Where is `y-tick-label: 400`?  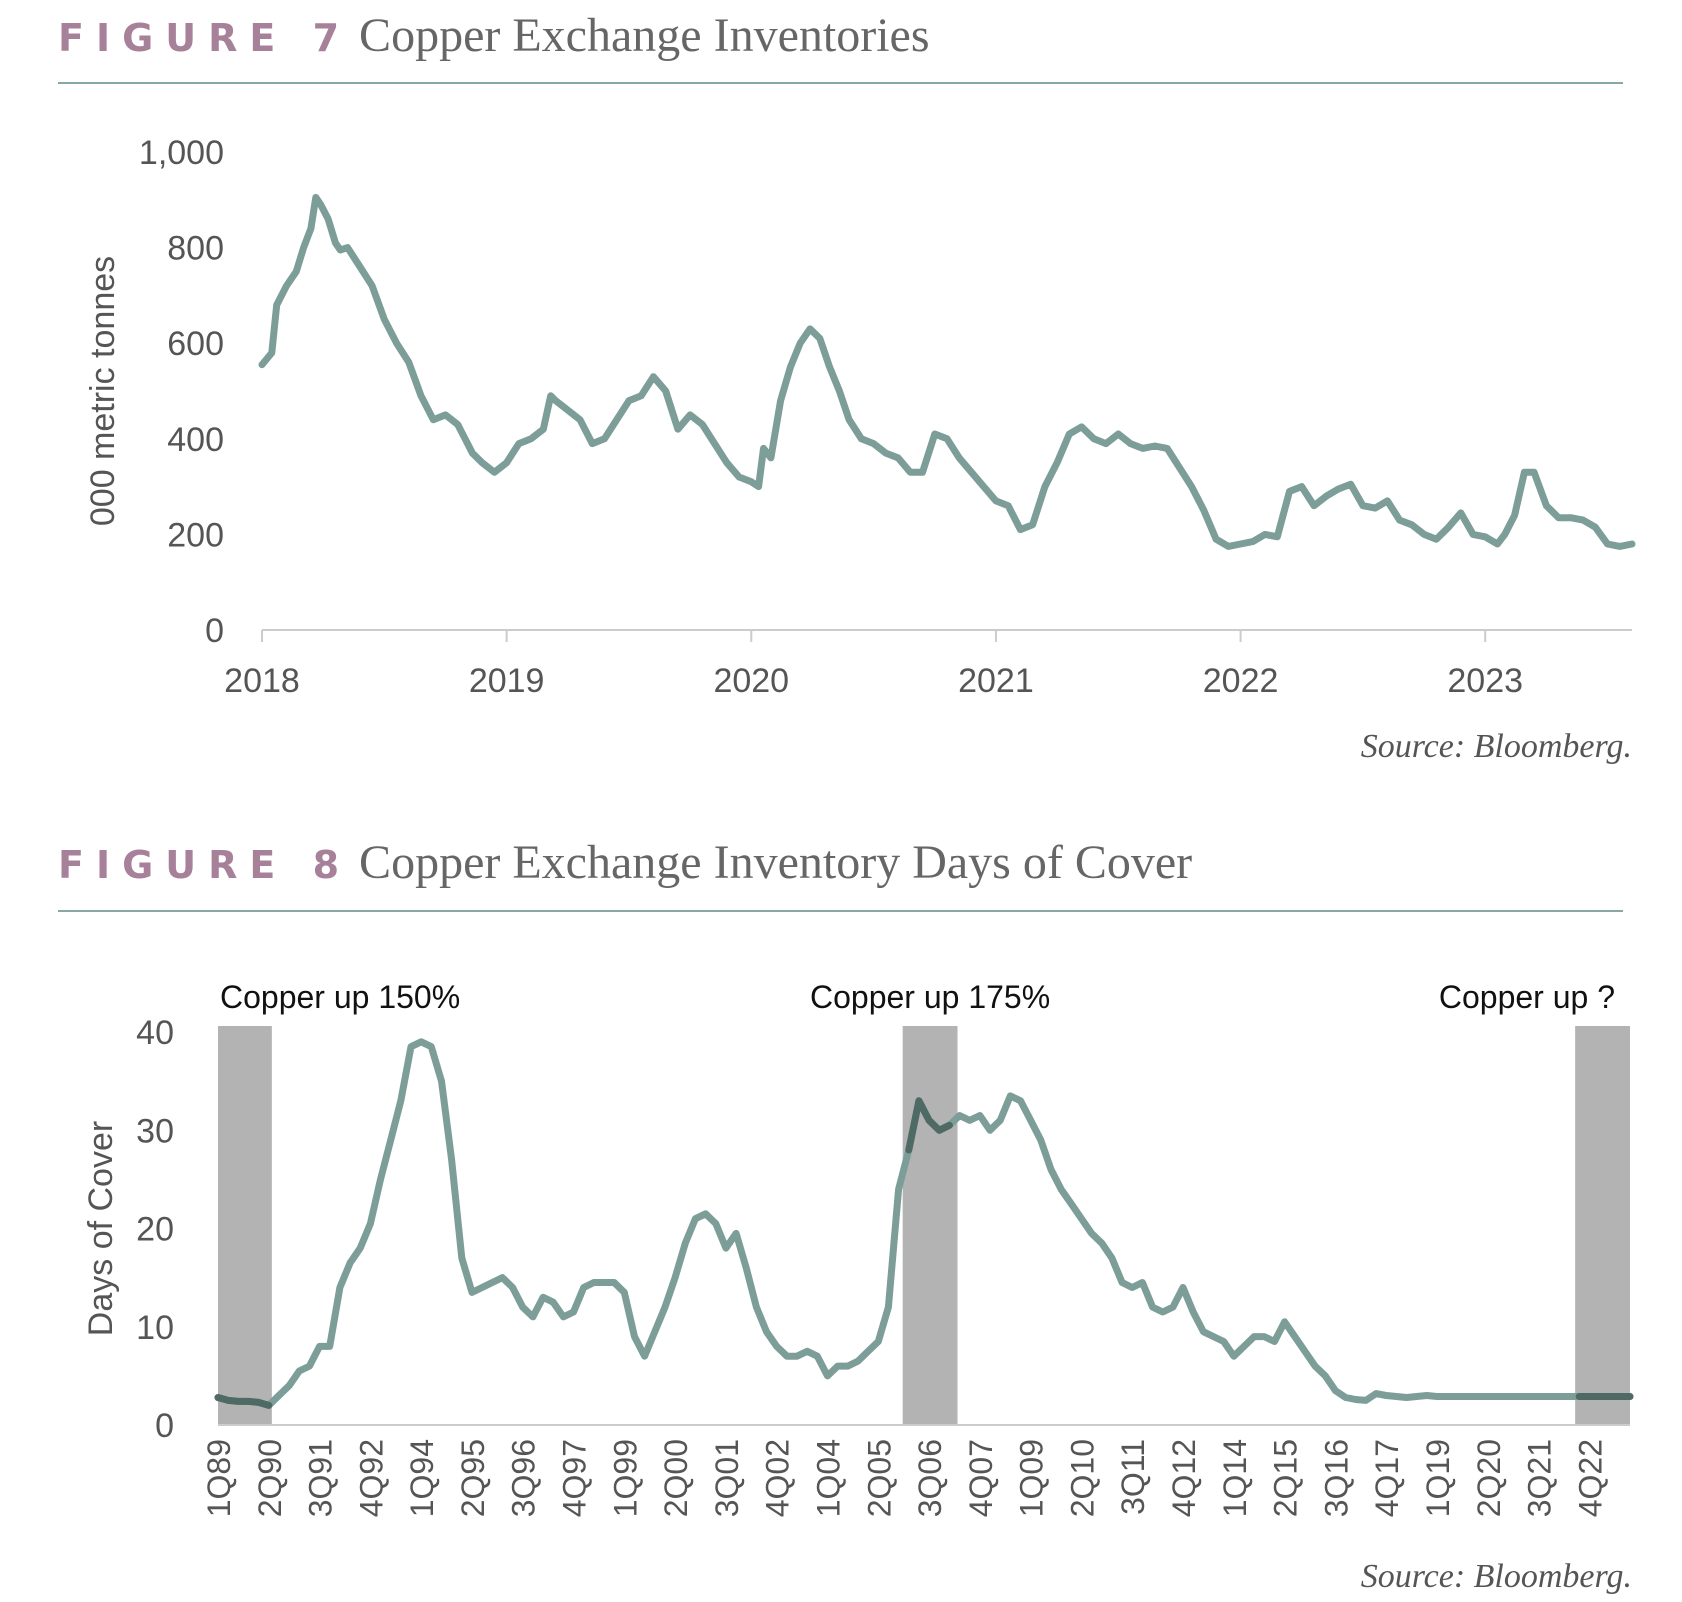 y-tick-label: 400 is located at coordinates (195, 440).